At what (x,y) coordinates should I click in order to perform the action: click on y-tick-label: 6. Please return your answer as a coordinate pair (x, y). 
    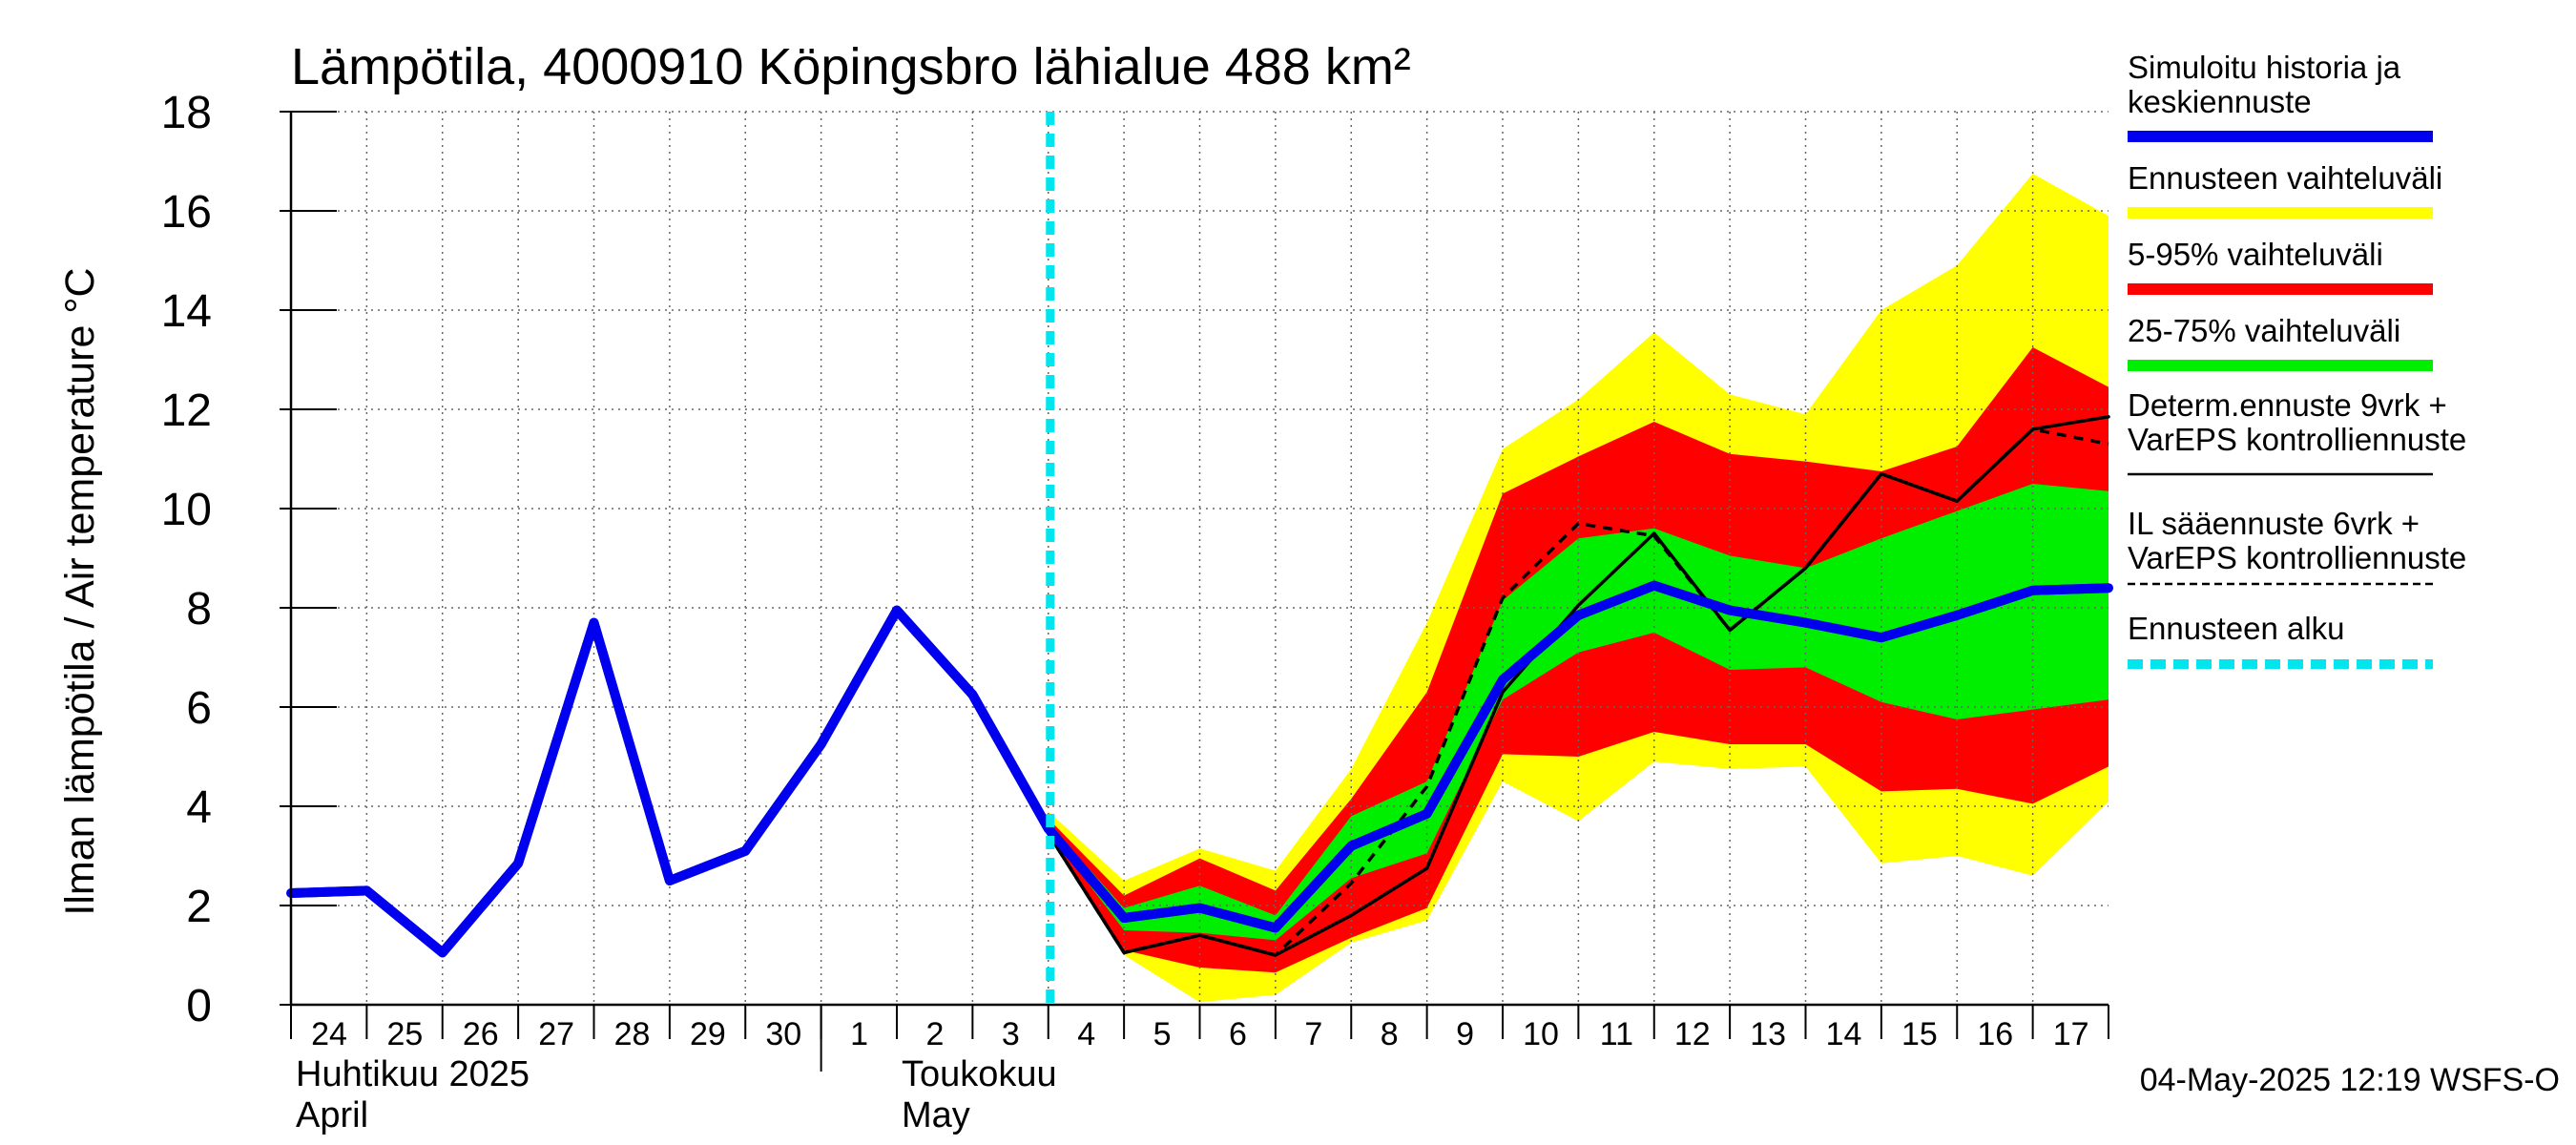
    Looking at the image, I should click on (199, 708).